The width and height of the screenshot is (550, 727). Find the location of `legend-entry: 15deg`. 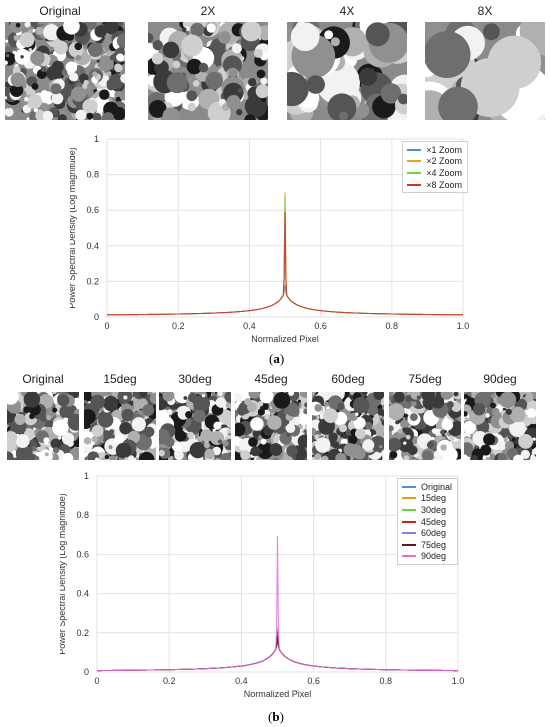

legend-entry: 15deg is located at coordinates (426, 499).